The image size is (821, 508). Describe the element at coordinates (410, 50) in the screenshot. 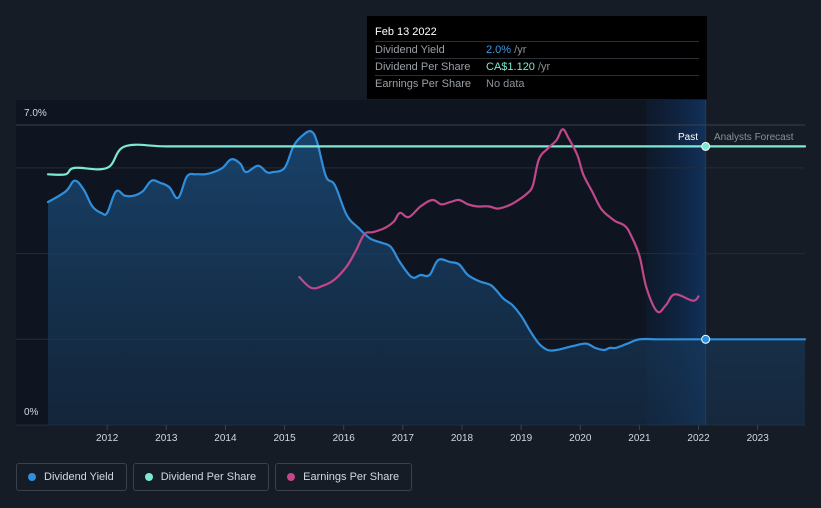

I see `tooltip-label: Dividend Yield` at that location.